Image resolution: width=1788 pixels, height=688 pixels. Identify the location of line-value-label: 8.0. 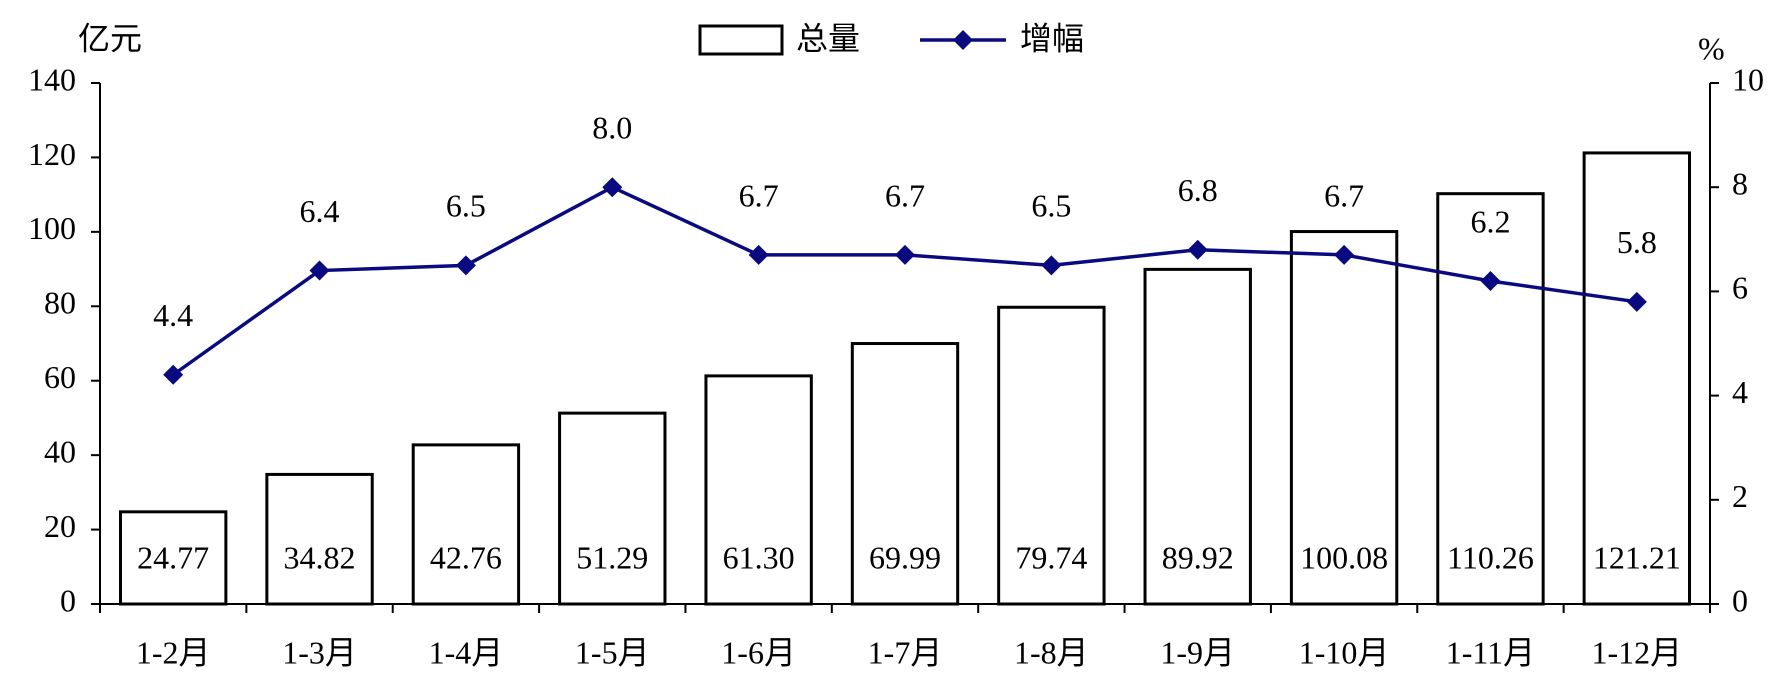
(612, 128).